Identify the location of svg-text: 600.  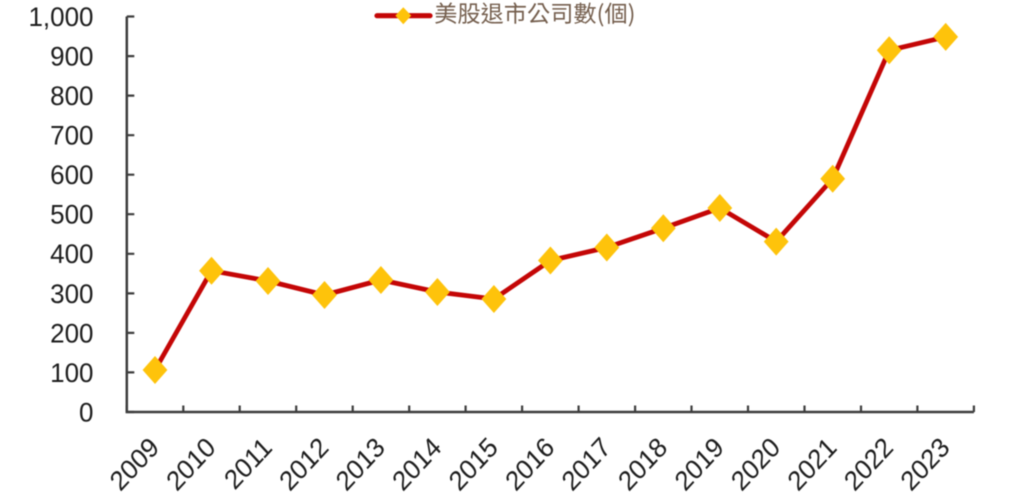
(71, 175).